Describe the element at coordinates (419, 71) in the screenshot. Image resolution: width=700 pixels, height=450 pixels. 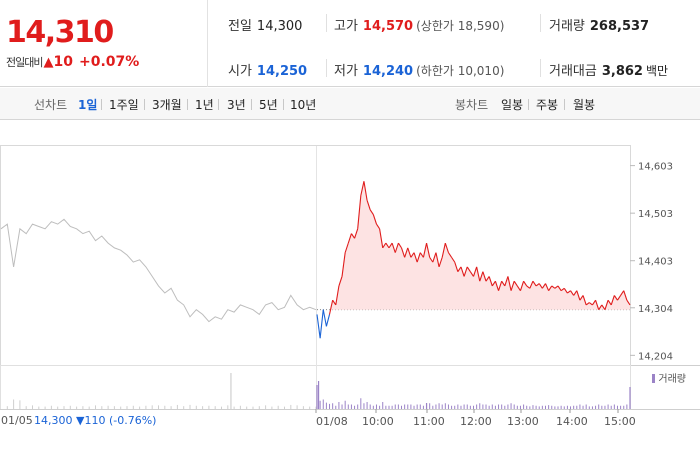
I see `stat-low: 저가 14,240 (하한가 10,010)` at that location.